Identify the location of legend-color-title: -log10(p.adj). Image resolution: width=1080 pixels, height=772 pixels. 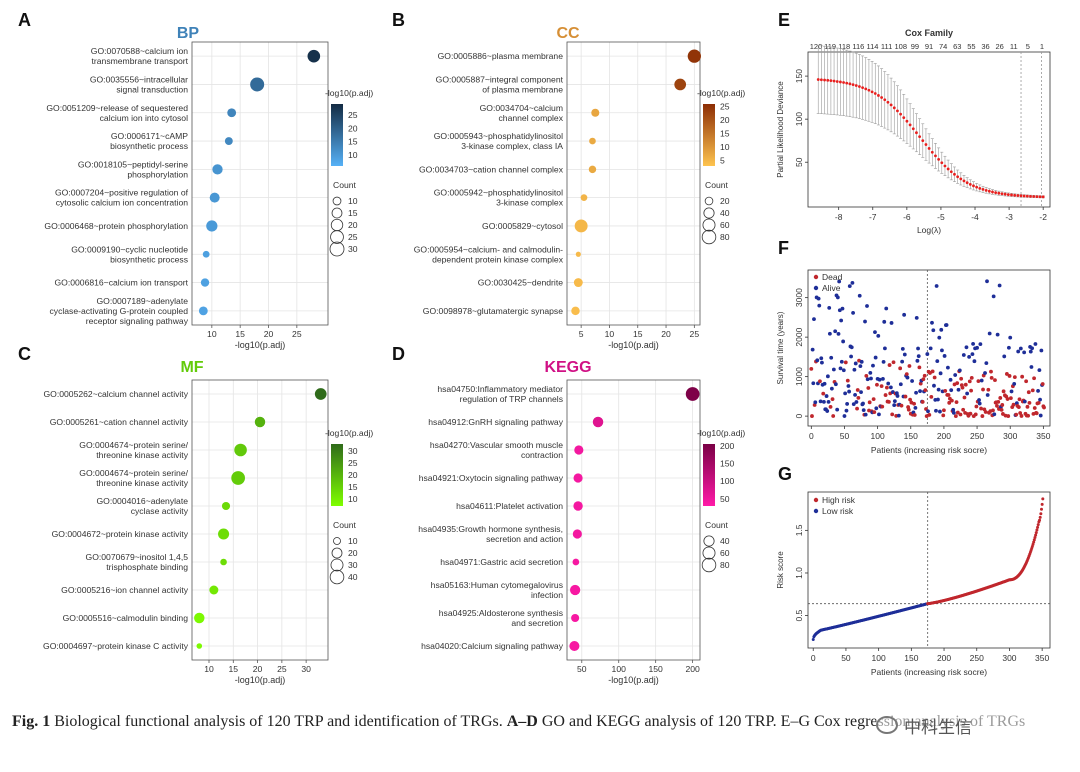
(721, 93).